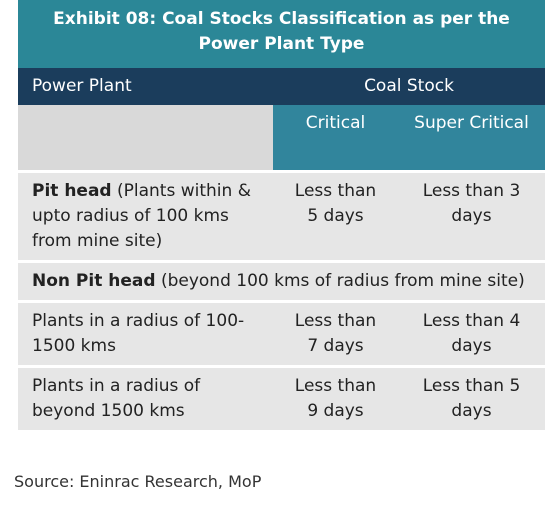  What do you see at coordinates (145, 138) in the screenshot?
I see `blank-cell` at bounding box center [145, 138].